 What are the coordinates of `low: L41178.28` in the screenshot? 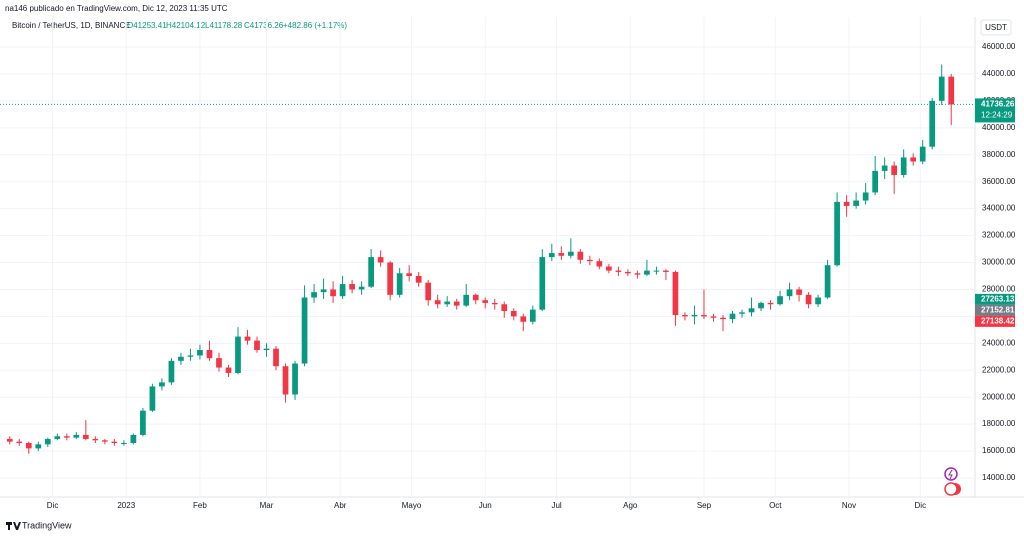 It's located at (224, 25).